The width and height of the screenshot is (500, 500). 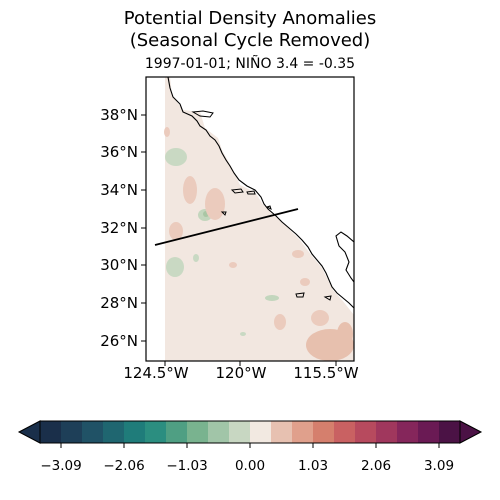 What do you see at coordinates (250, 18) in the screenshot?
I see `chart-title: Potential Density Anomalies` at bounding box center [250, 18].